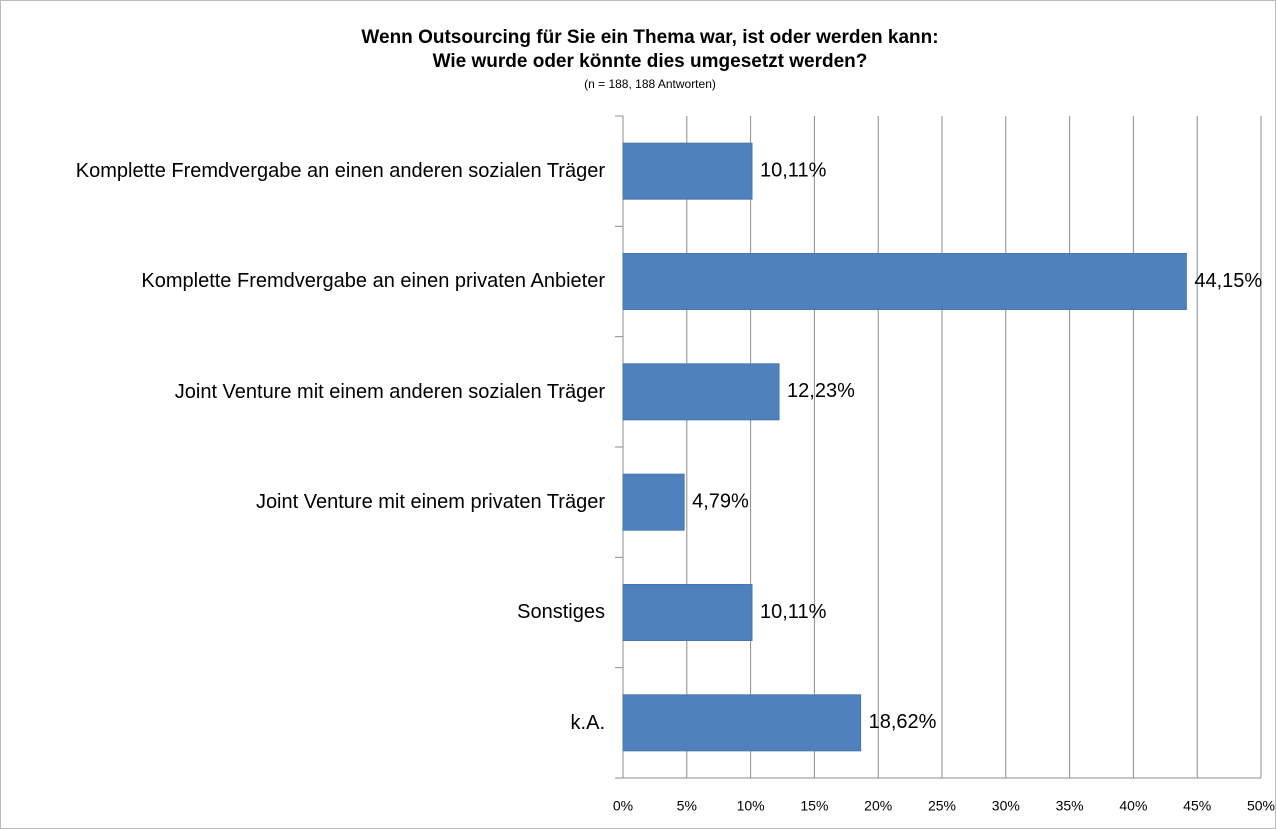 Image resolution: width=1276 pixels, height=829 pixels. Describe the element at coordinates (650, 84) in the screenshot. I see `chart-subtitle: (n = 188, 188 Antworten)` at that location.